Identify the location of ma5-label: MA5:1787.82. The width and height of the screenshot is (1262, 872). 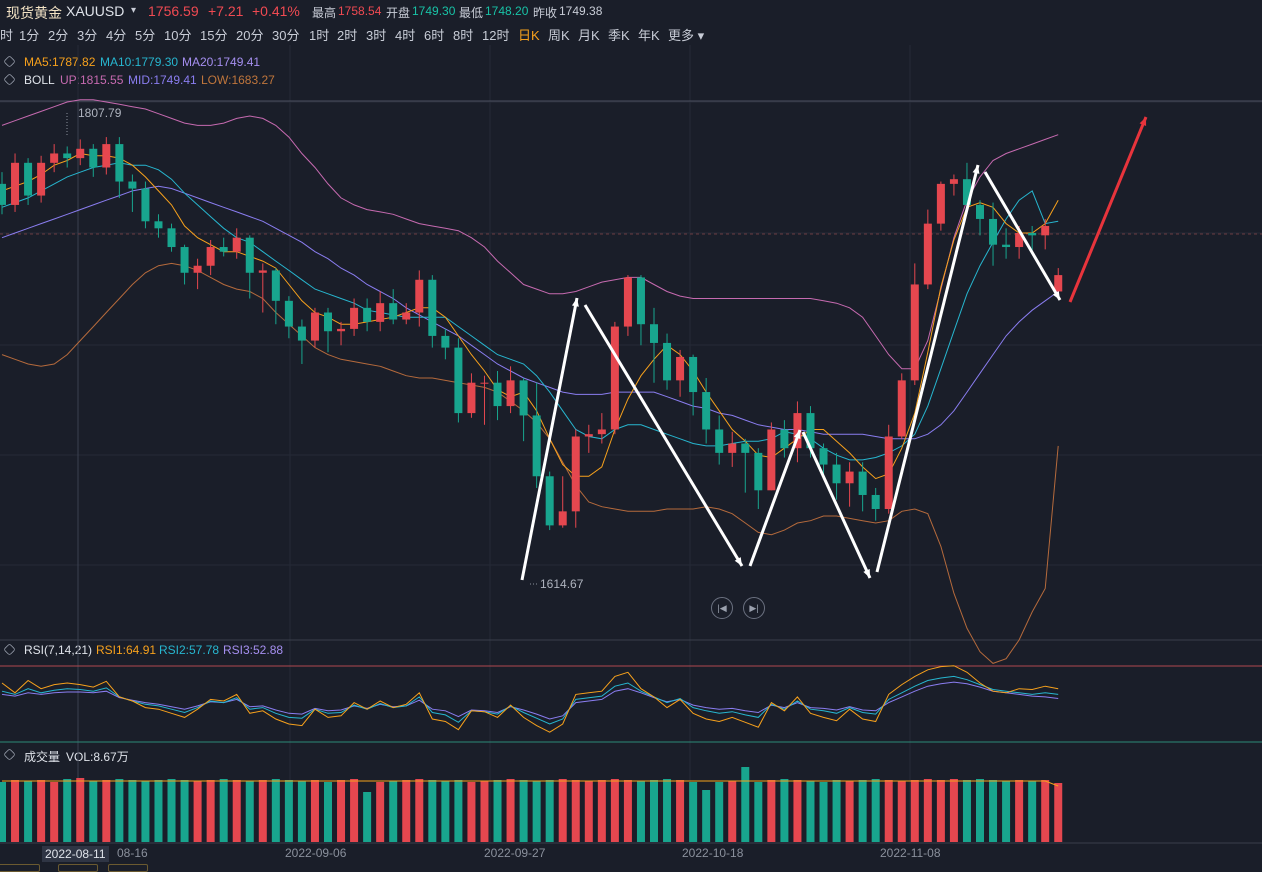
(60, 62).